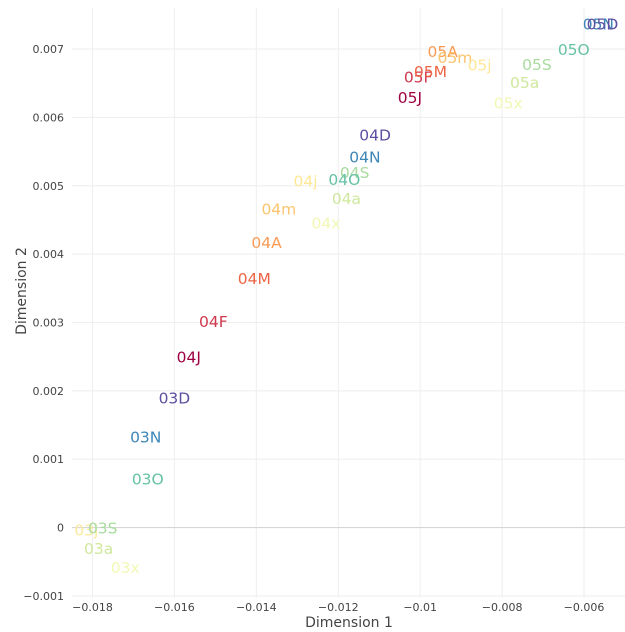 This screenshot has width=625, height=632. Describe the element at coordinates (418, 77) in the screenshot. I see `point-label-05F: 05F` at that location.